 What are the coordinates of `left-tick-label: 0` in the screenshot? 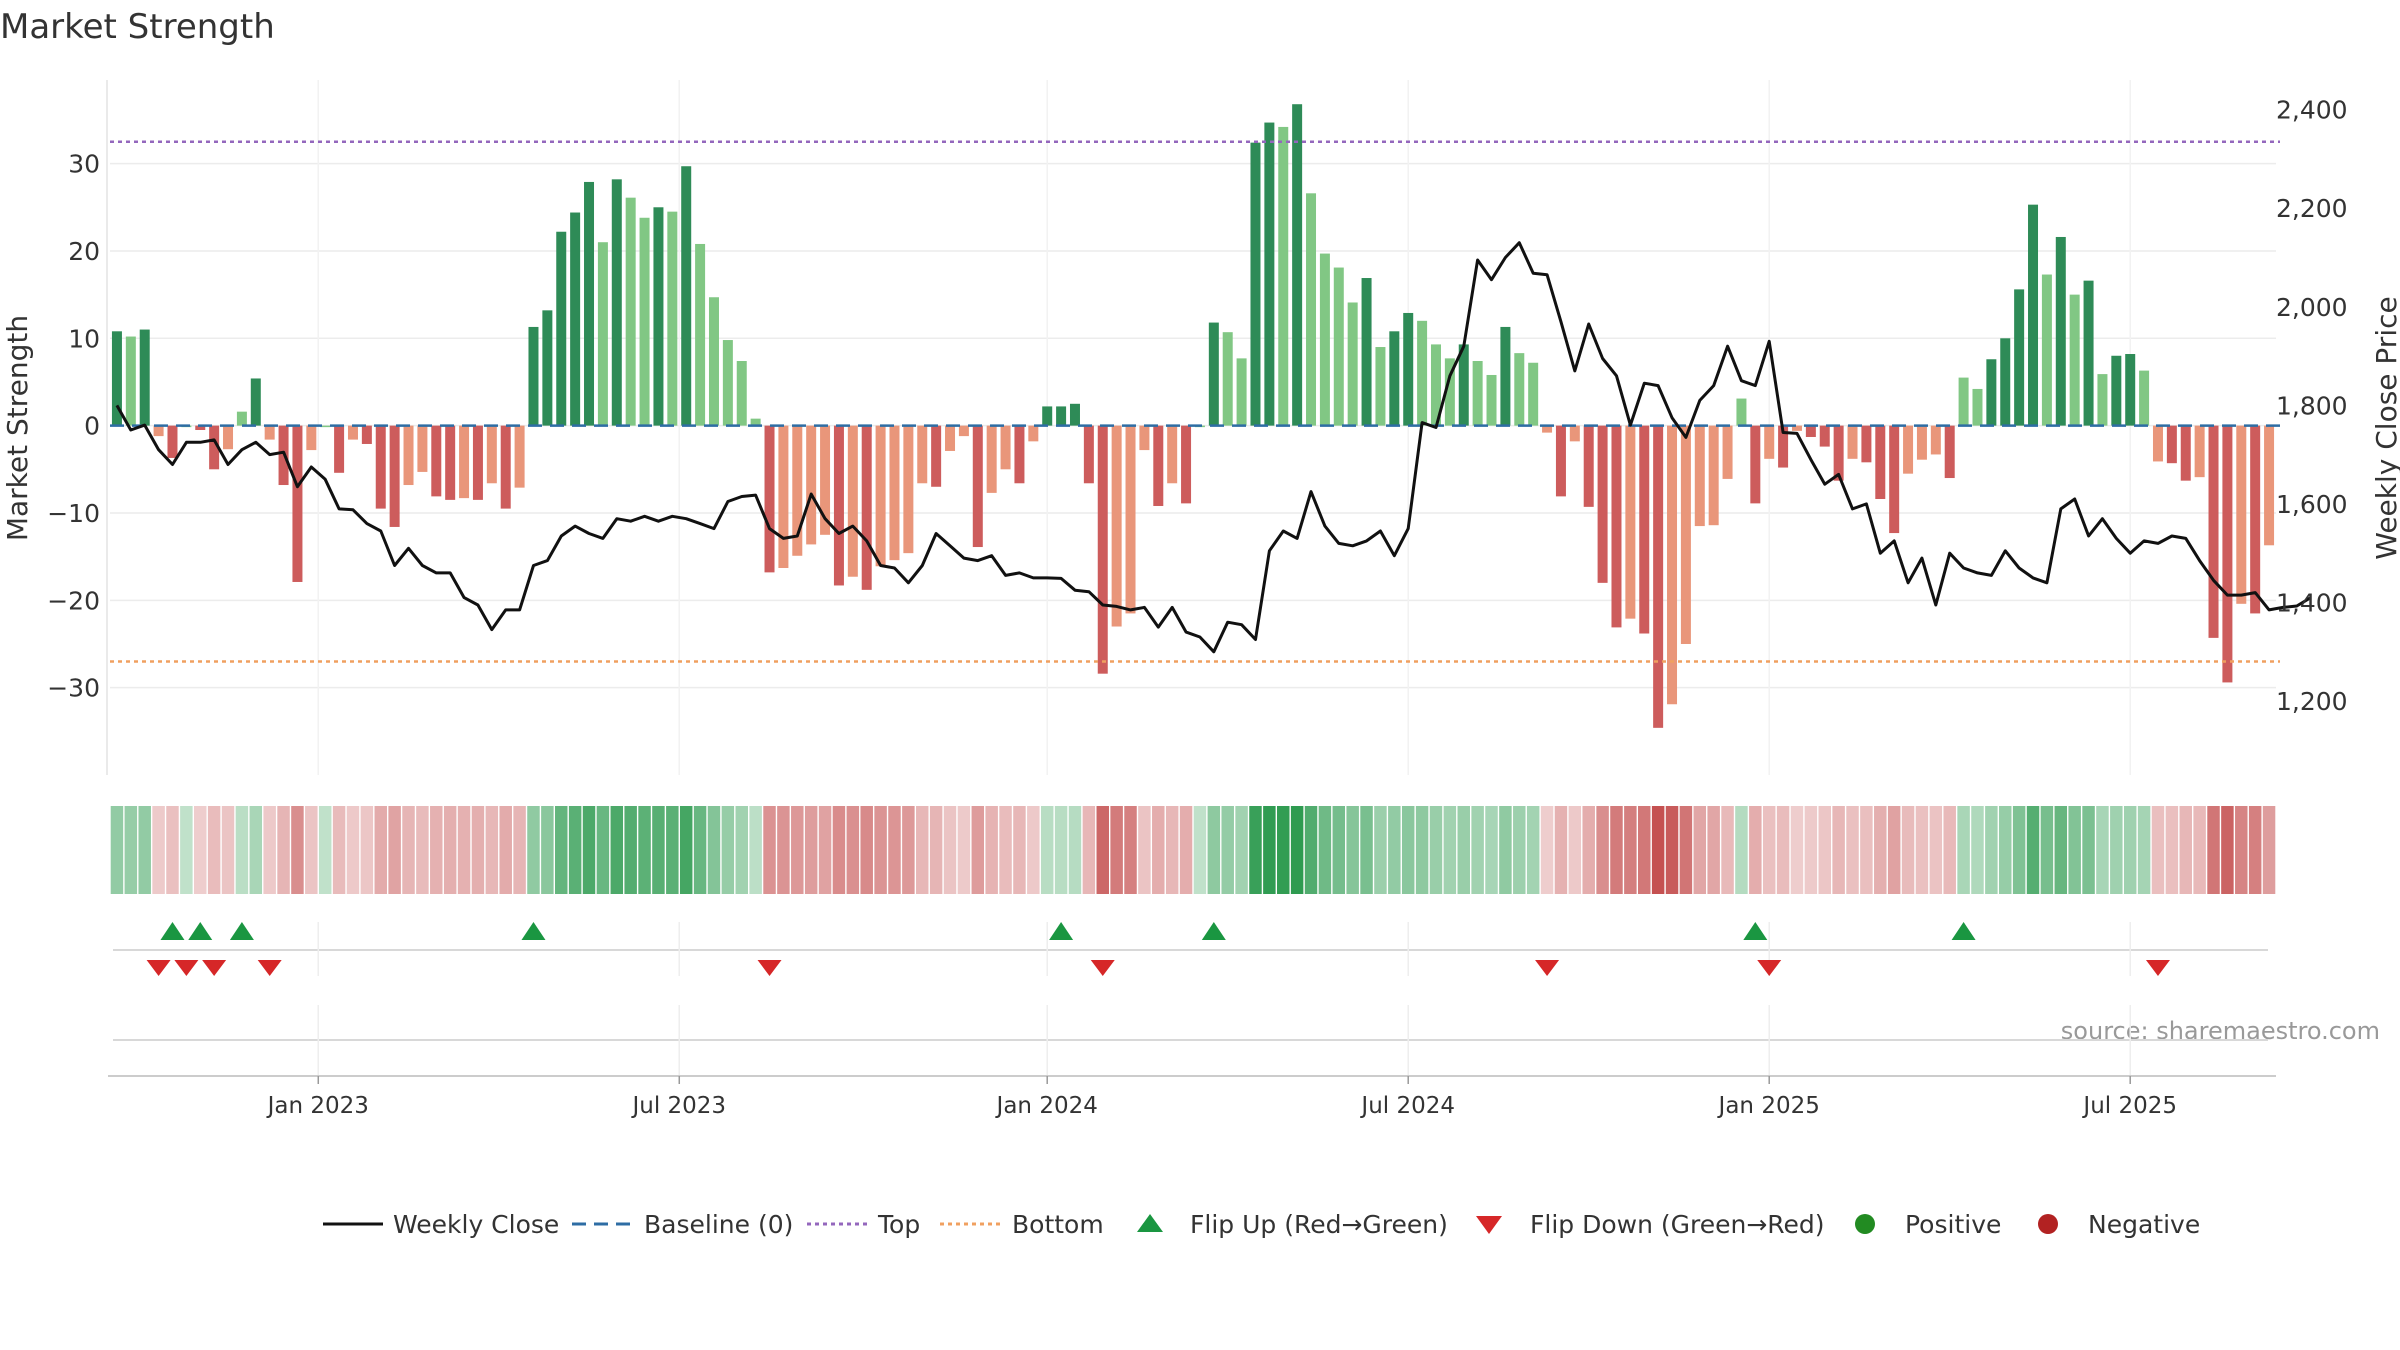 It's located at (92, 426).